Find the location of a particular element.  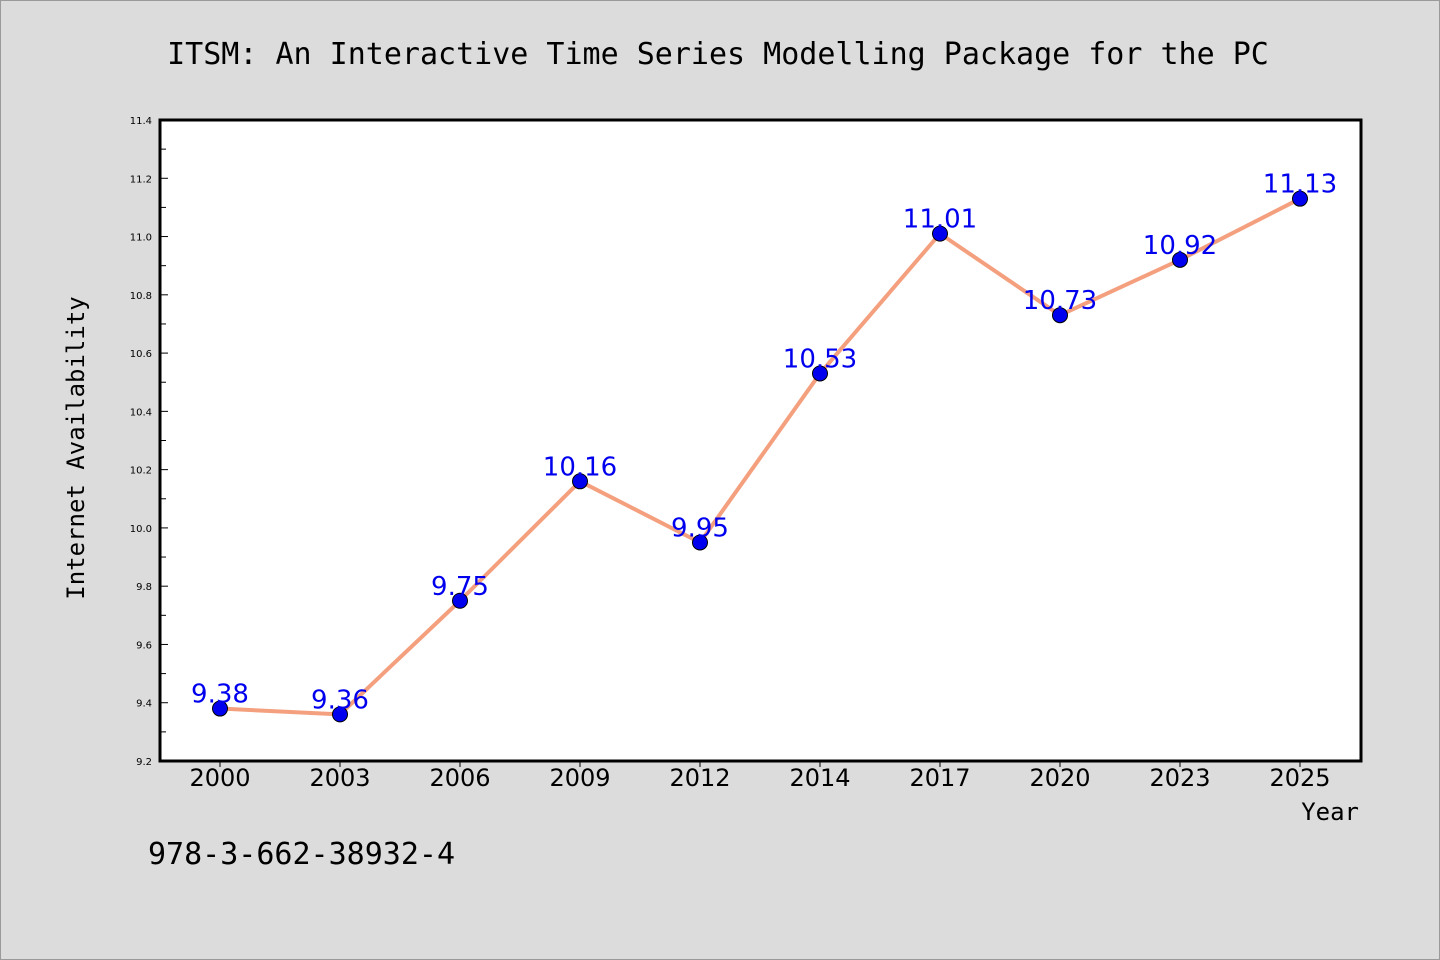

x-tick-label: 2003 is located at coordinates (339, 778).